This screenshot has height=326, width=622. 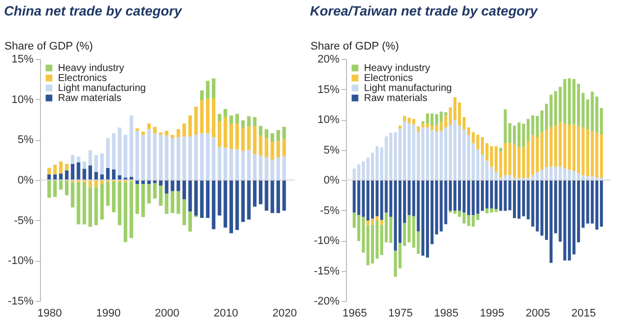 I want to click on legend-label: Raw materials, so click(x=90, y=98).